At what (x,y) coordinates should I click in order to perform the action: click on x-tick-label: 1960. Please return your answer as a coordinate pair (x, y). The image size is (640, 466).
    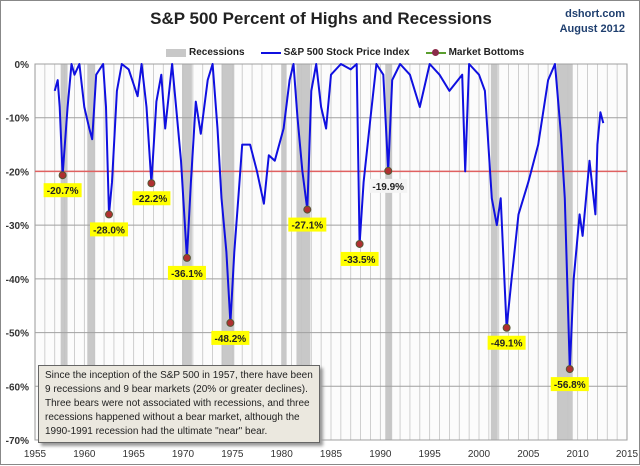
    Looking at the image, I should click on (84, 454).